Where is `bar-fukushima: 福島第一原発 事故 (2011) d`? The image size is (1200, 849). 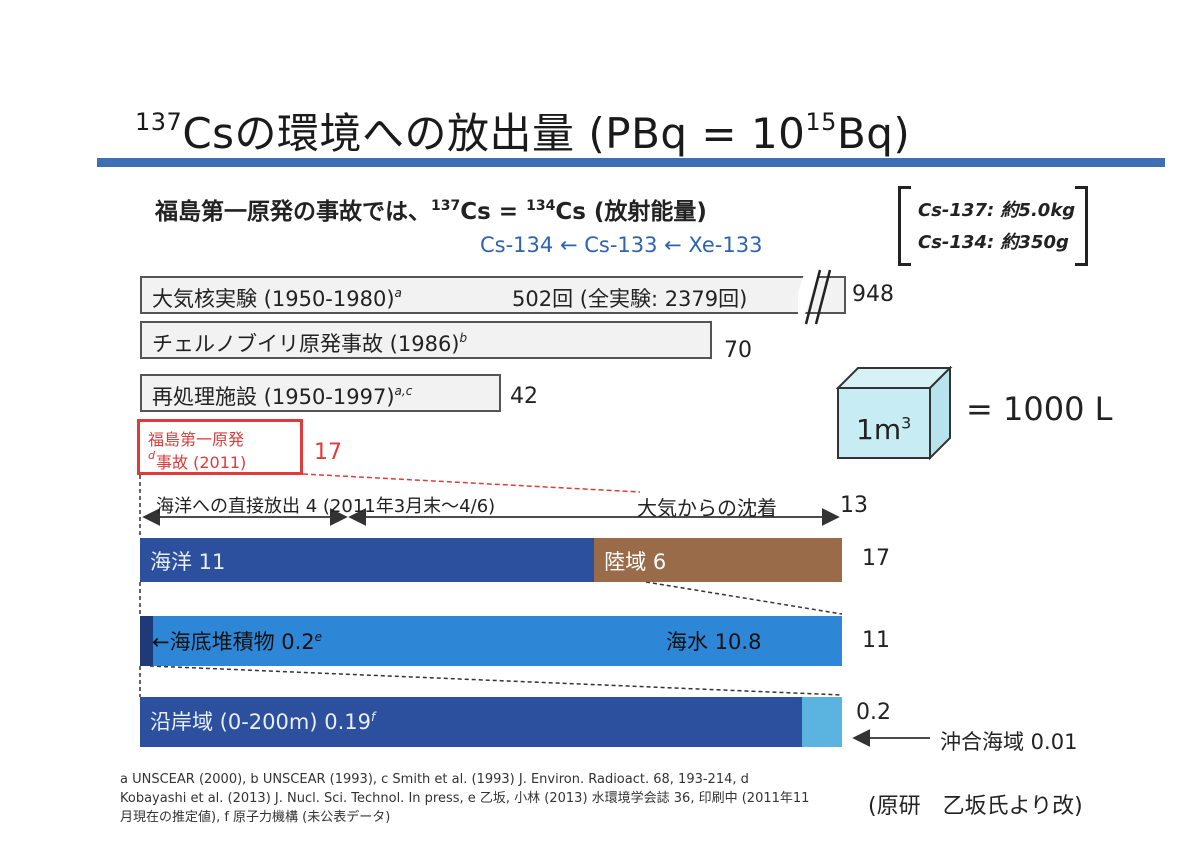
bar-fukushima: 福島第一原発 事故 (2011) d is located at coordinates (220, 447).